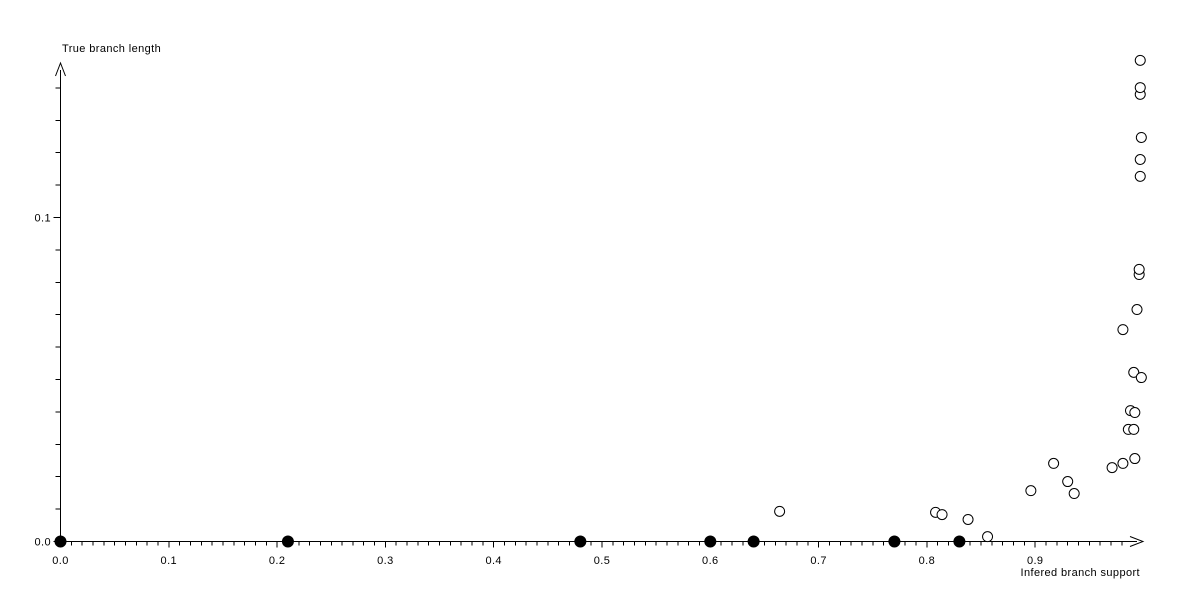 The image size is (1200, 600). What do you see at coordinates (927, 561) in the screenshot?
I see `x-tick-label: 0.8` at bounding box center [927, 561].